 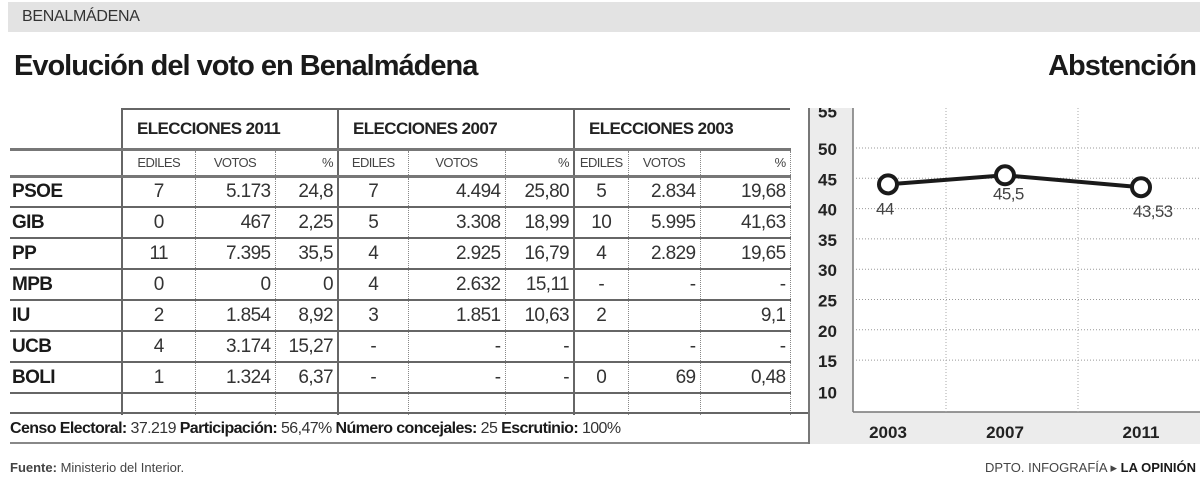 I want to click on data-label: 44, so click(x=885, y=208).